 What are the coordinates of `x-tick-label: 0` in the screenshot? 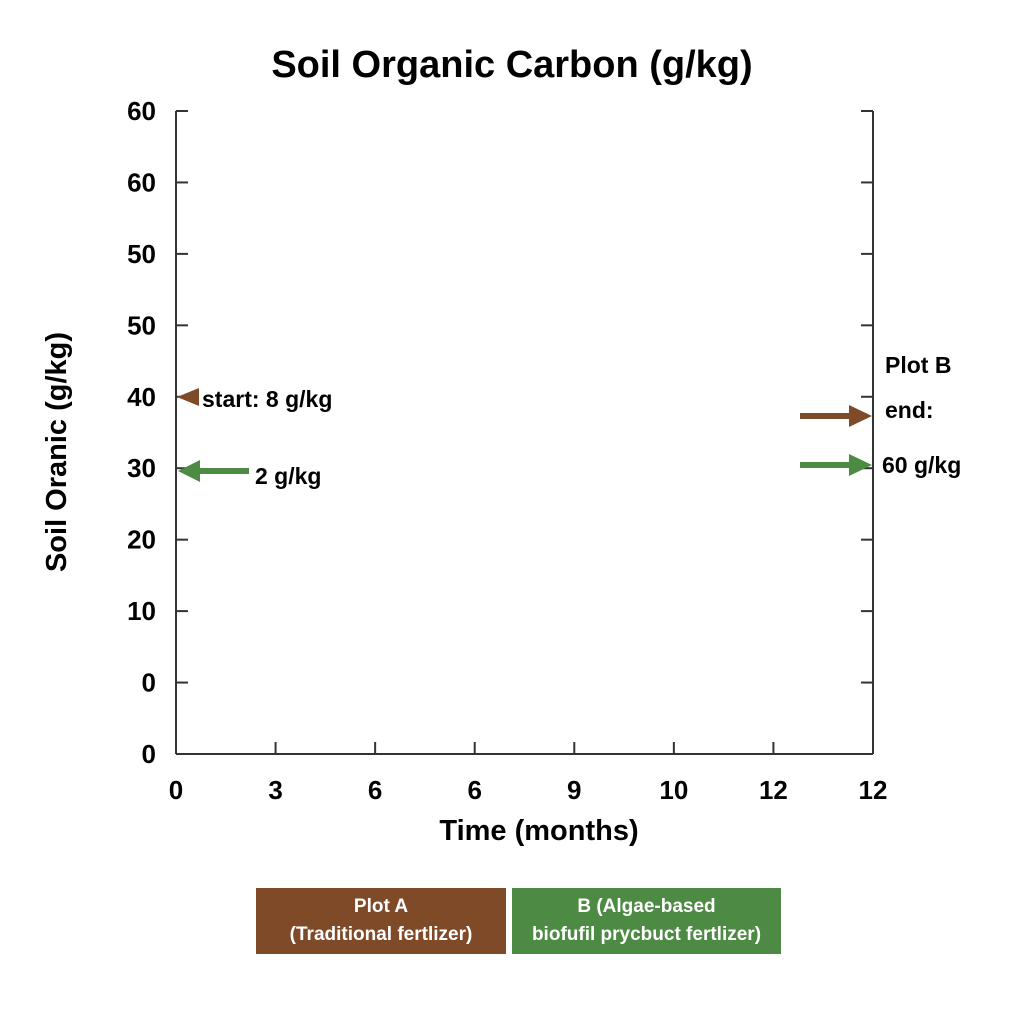 It's located at (176, 790).